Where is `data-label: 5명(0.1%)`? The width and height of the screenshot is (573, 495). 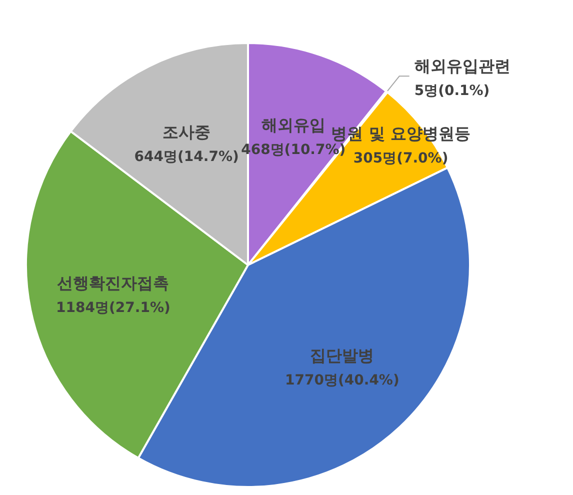 data-label: 5명(0.1%) is located at coordinates (452, 91).